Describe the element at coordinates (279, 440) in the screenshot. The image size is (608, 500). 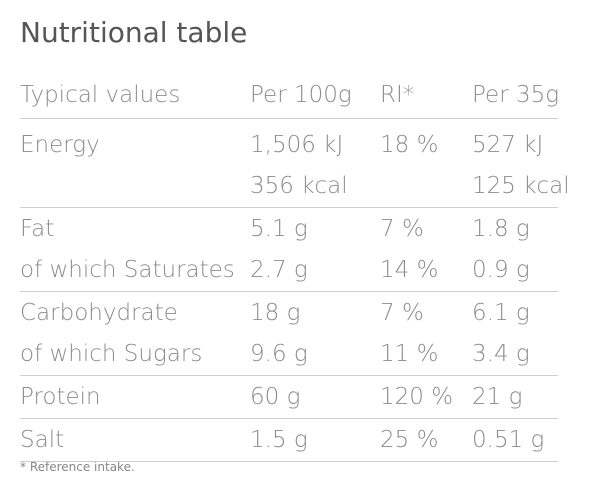
I see `table-cell: 1.5 g` at that location.